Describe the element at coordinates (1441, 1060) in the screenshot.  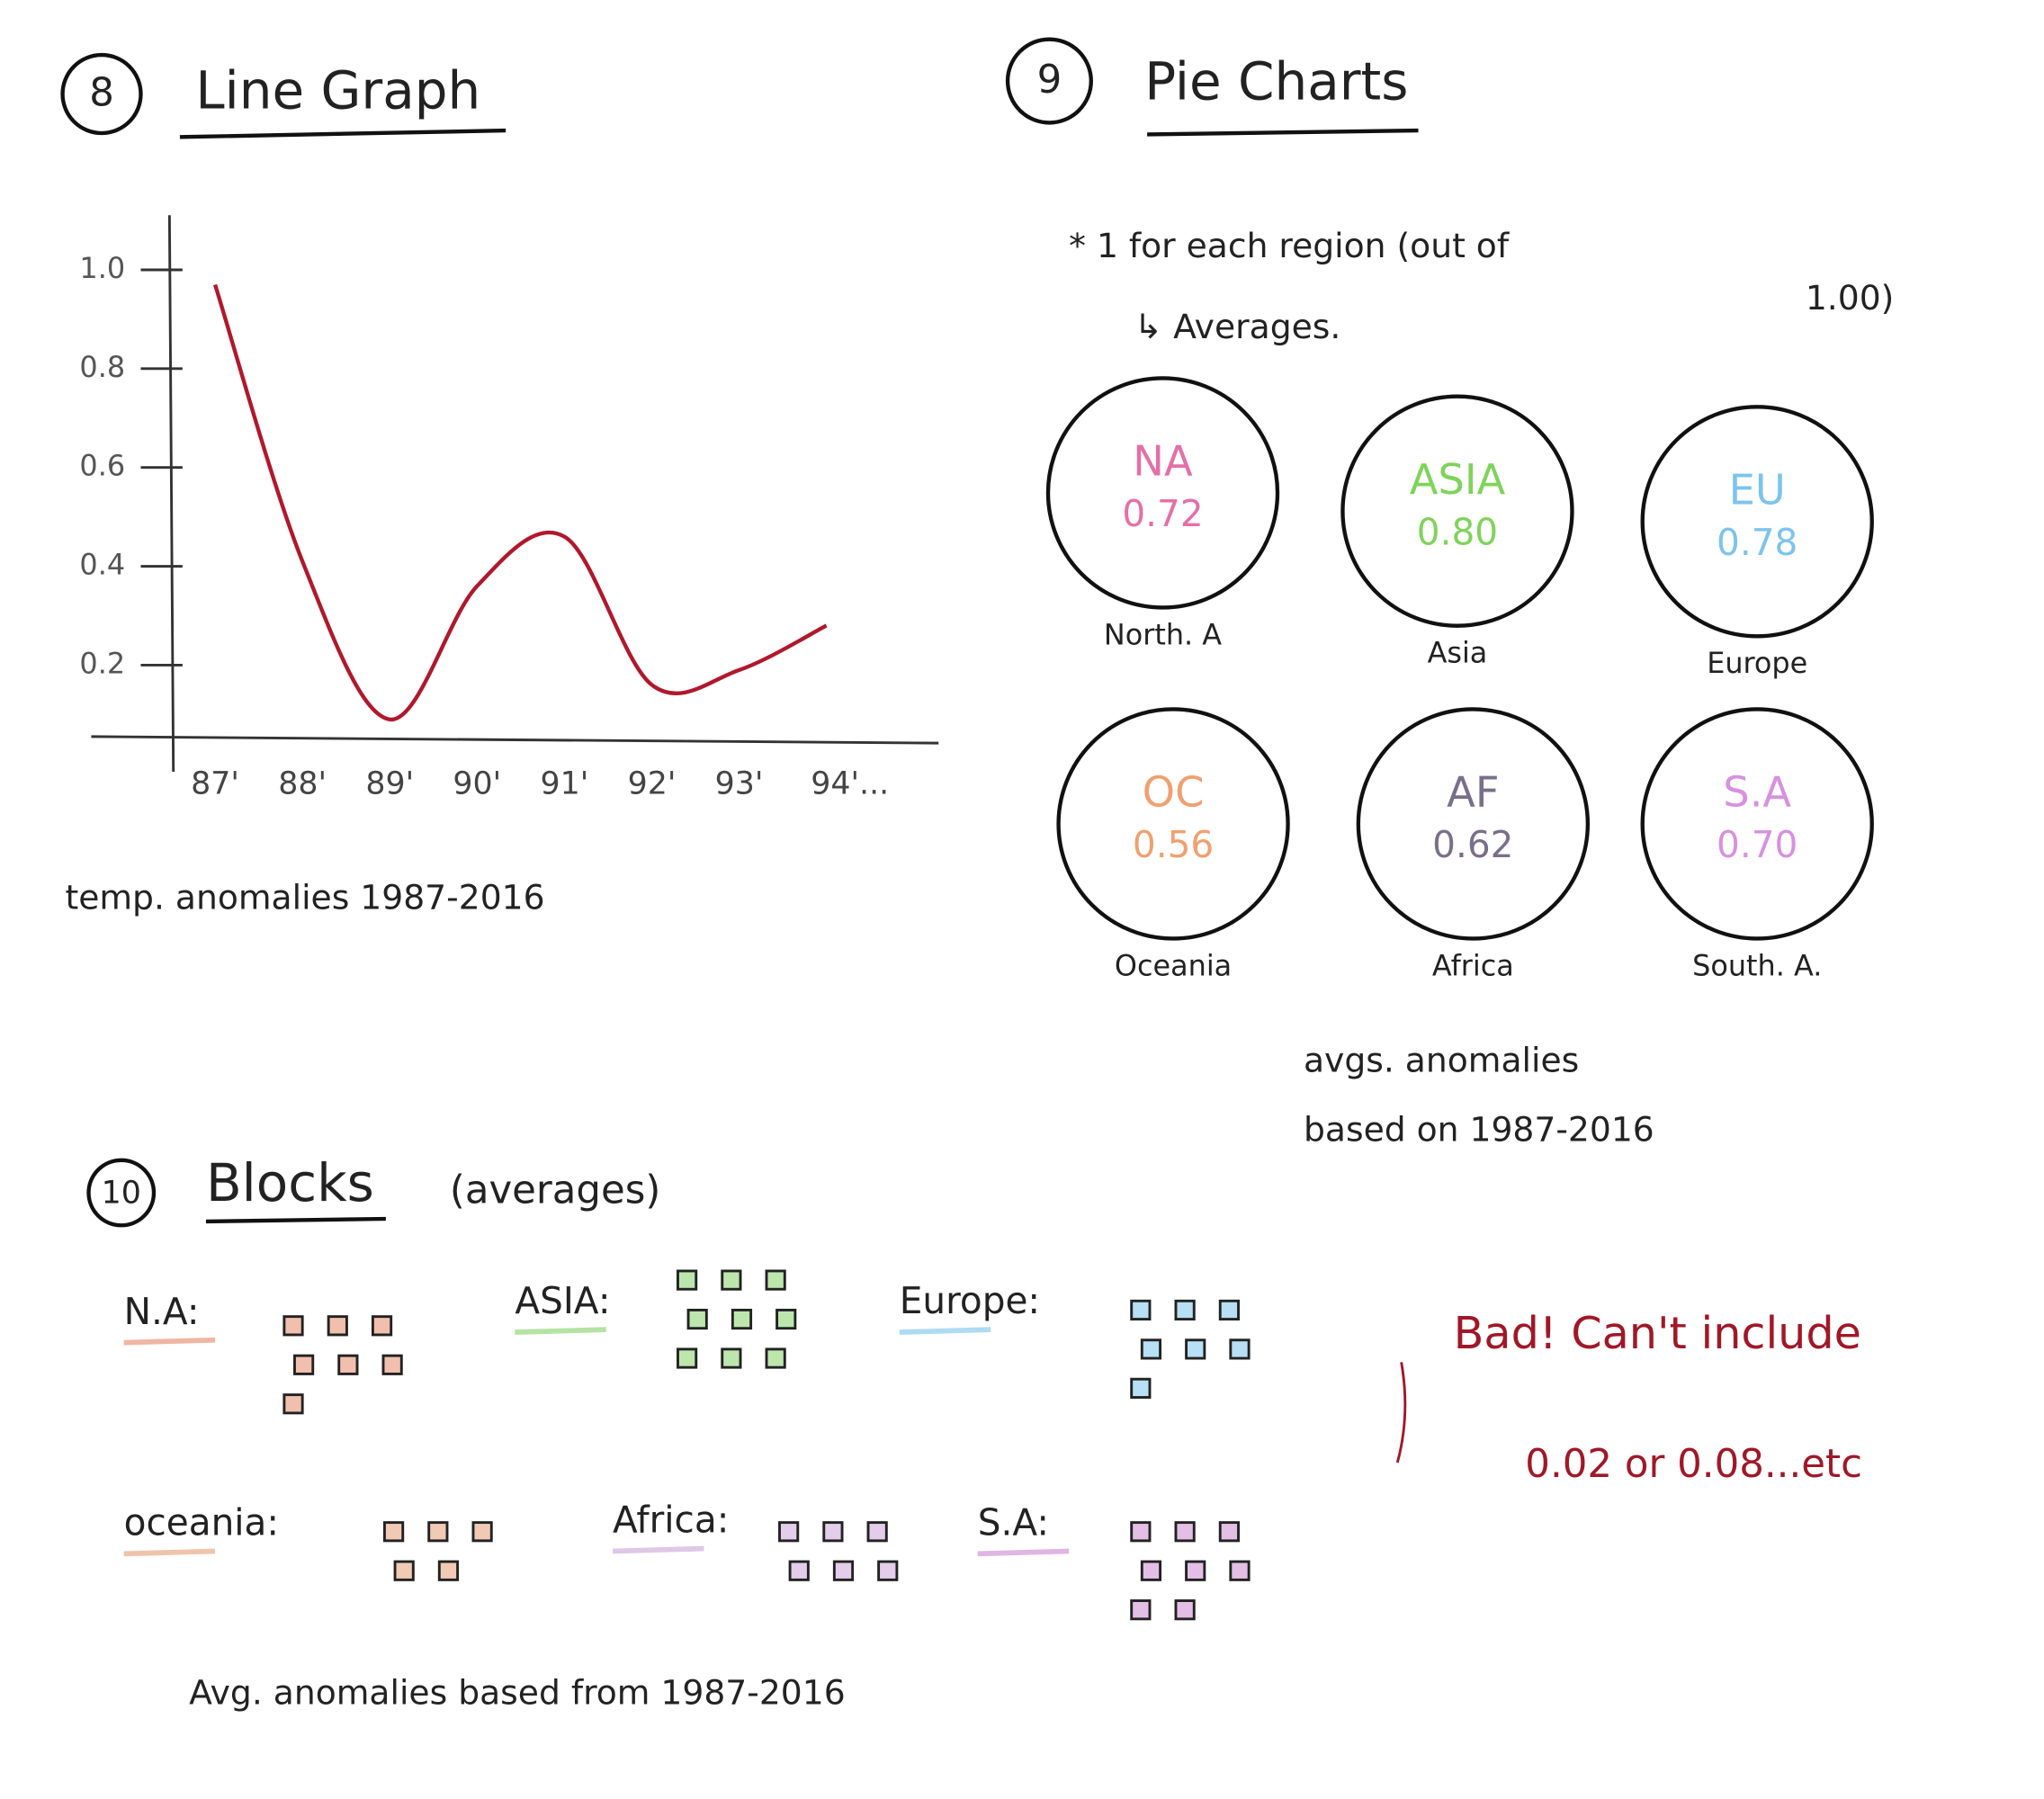
I see `caption: avgs. anomalies` at that location.